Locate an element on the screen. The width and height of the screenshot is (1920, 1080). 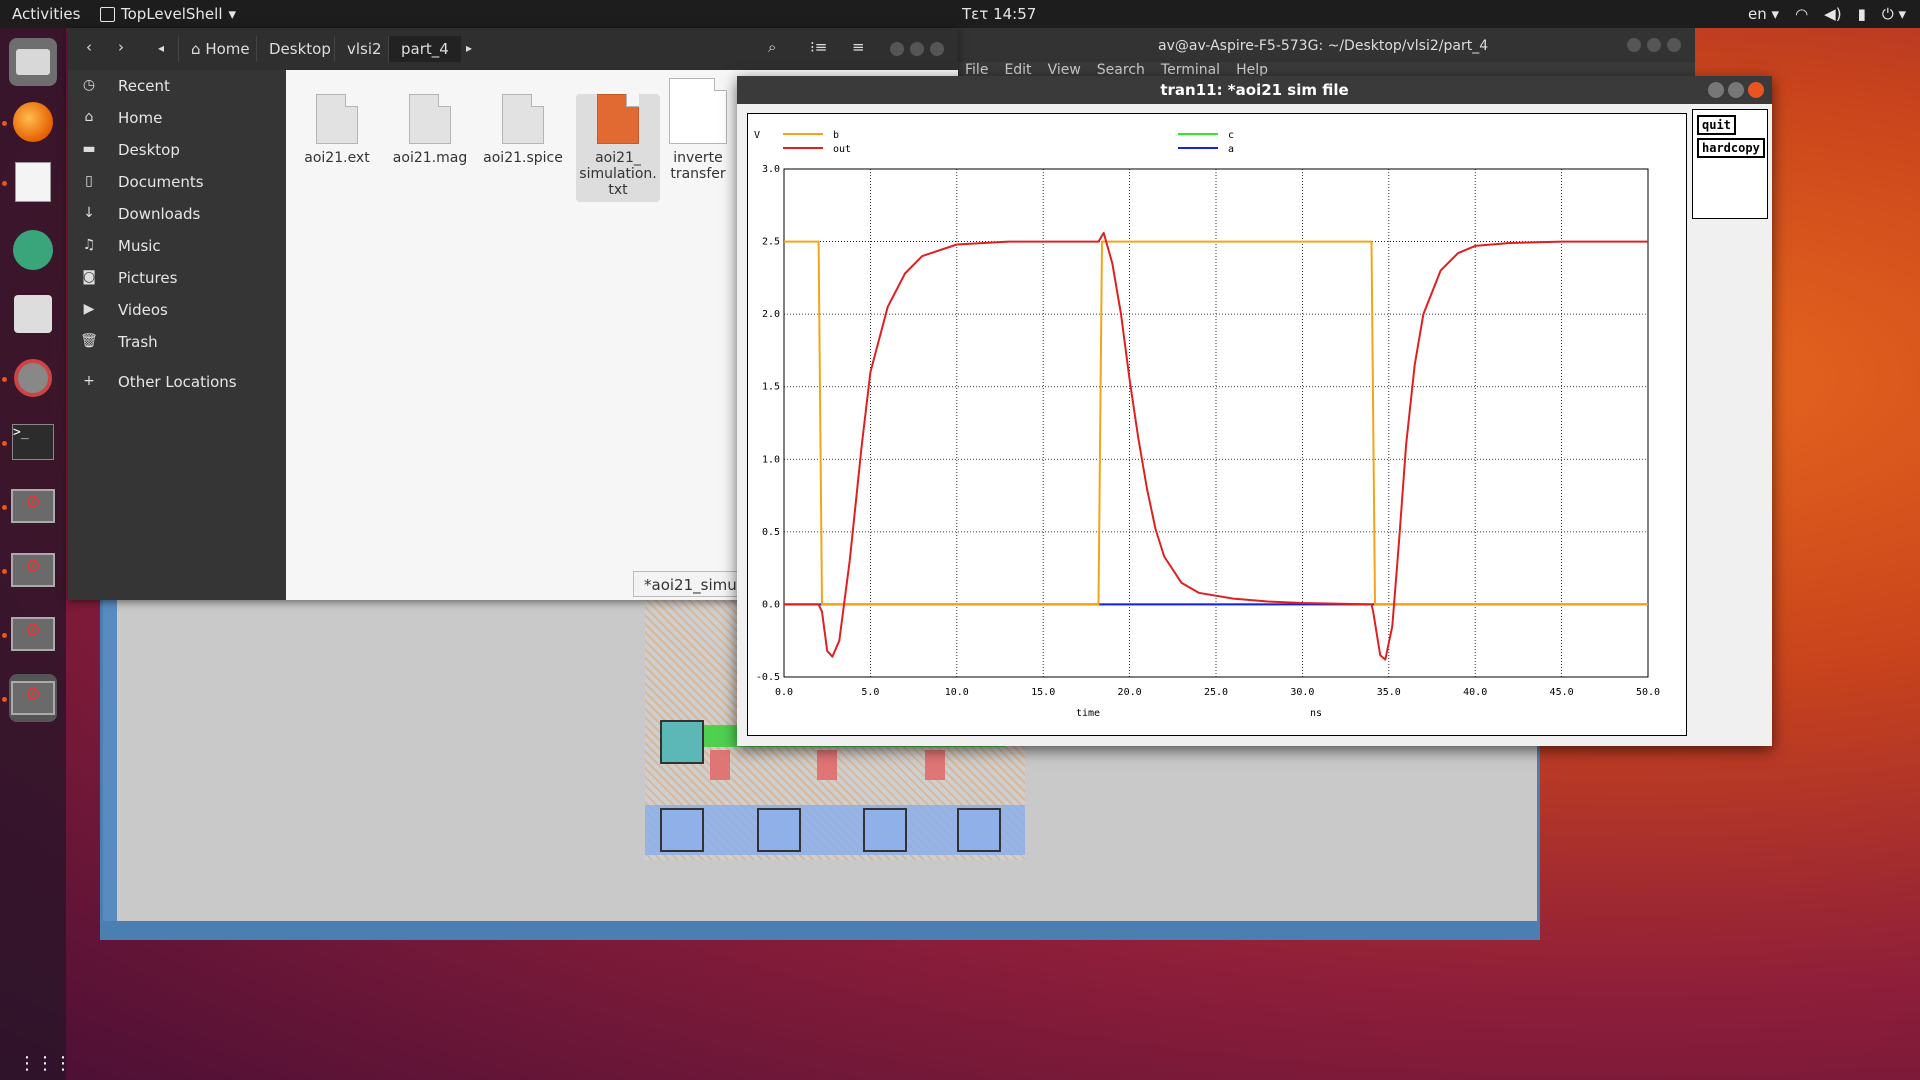
file-item: aoi21.ext is located at coordinates (337, 130).